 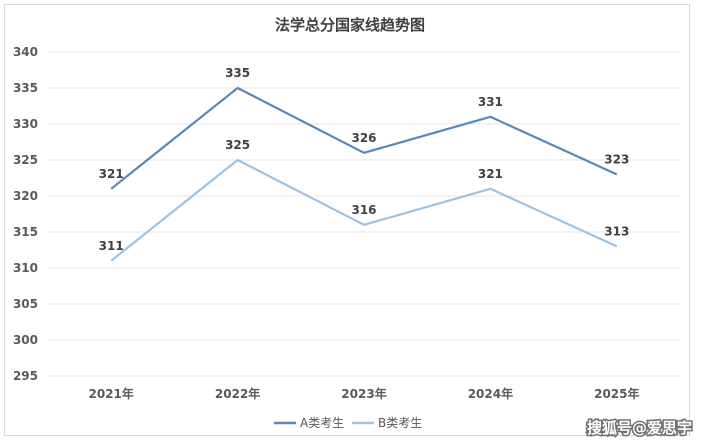 I want to click on x-tick-label: 2022年, so click(x=237, y=393).